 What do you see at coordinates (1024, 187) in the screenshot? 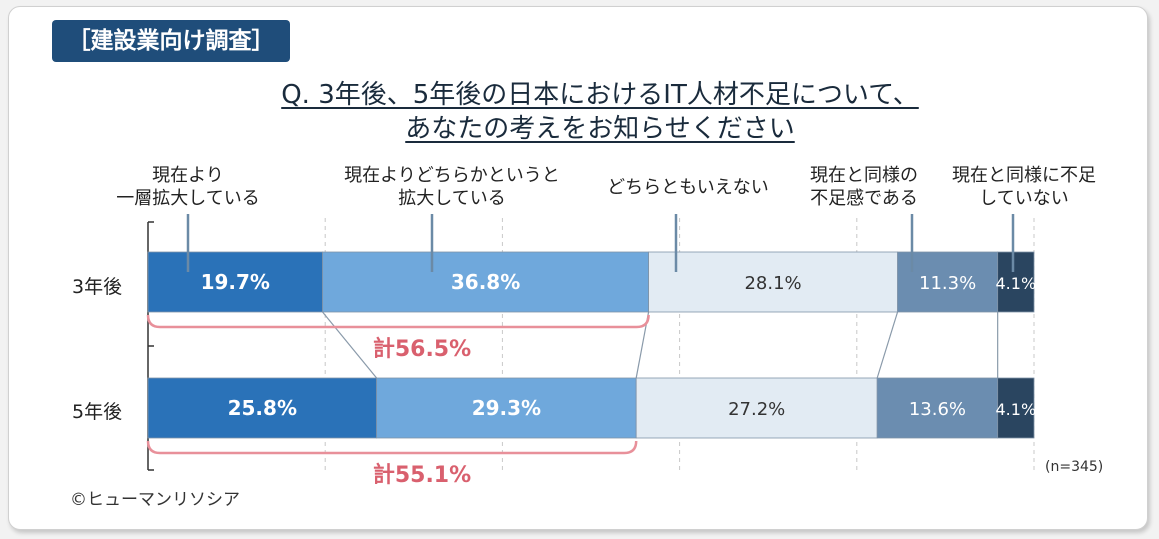
I see `legend-label-5: 現在と同様に不足 していない` at bounding box center [1024, 187].